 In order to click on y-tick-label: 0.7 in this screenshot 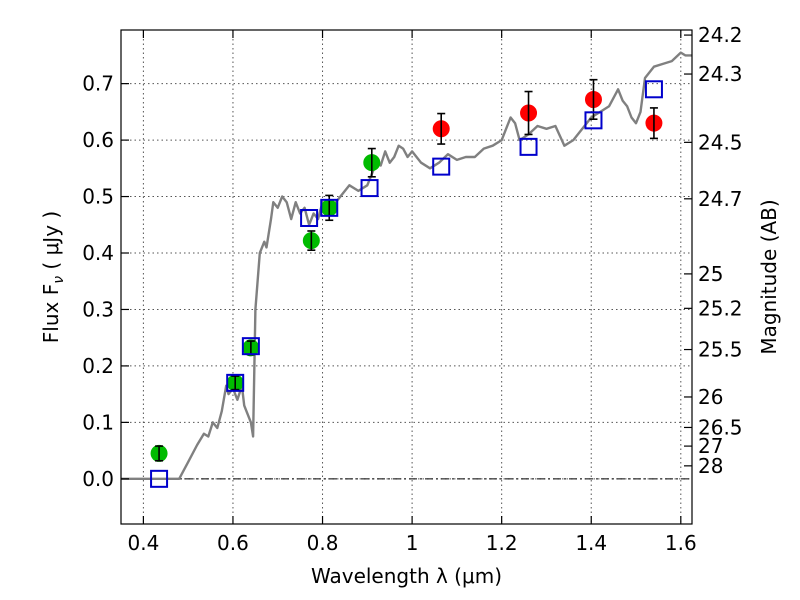, I will do `click(98, 84)`.